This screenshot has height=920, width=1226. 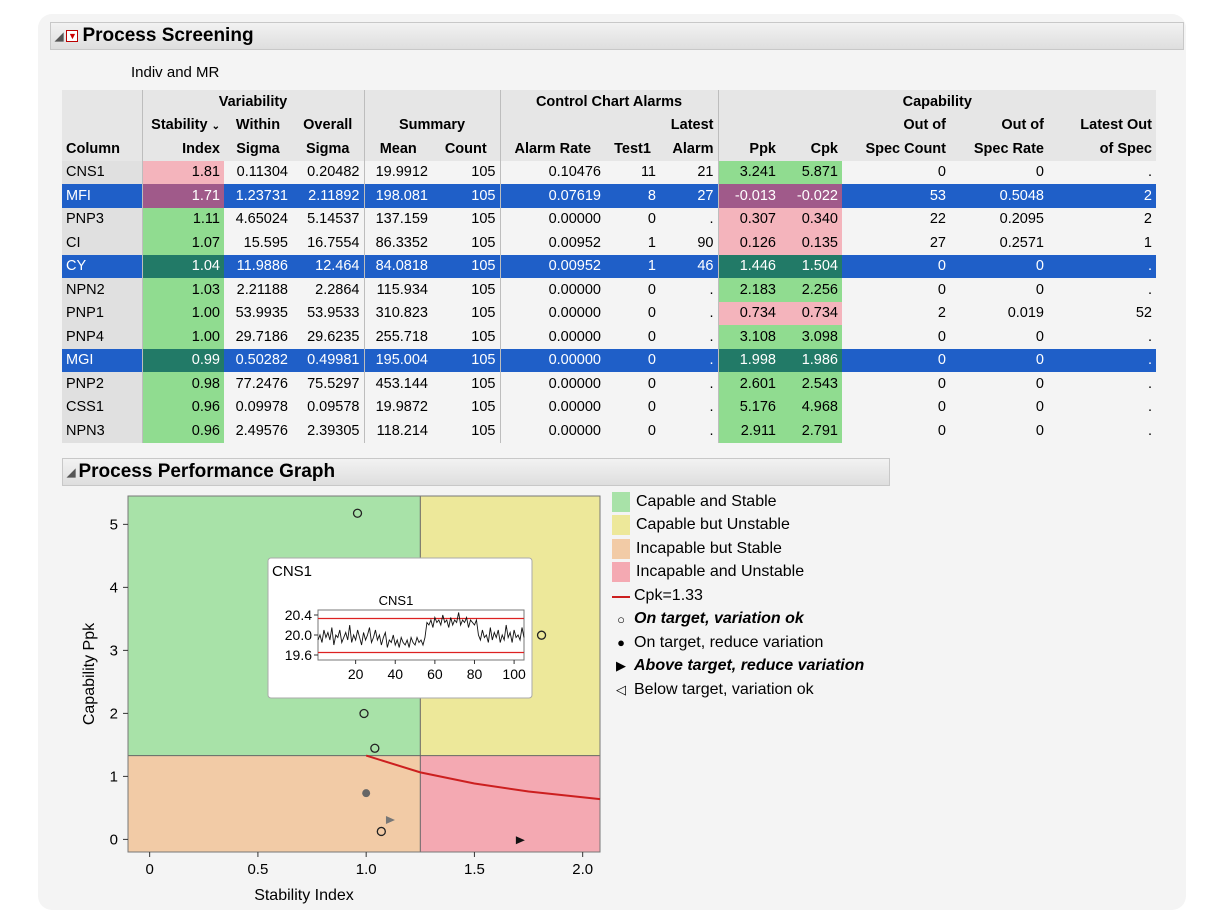 What do you see at coordinates (258, 149) in the screenshot?
I see `header-within-bottom: Sigma` at bounding box center [258, 149].